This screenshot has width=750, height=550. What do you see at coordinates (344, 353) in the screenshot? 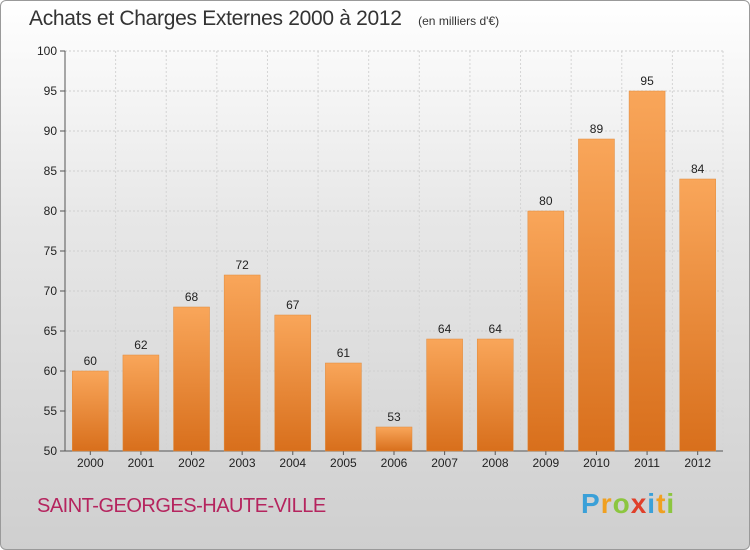
I see `data-label-2005: 61` at bounding box center [344, 353].